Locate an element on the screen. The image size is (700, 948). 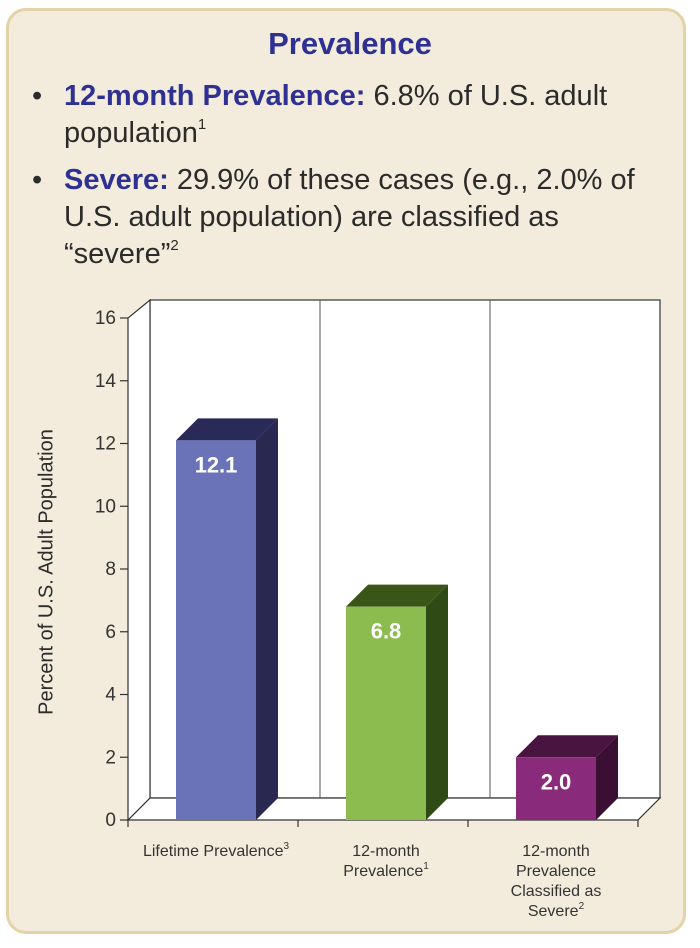
y-tick-label: 12 is located at coordinates (105, 444).